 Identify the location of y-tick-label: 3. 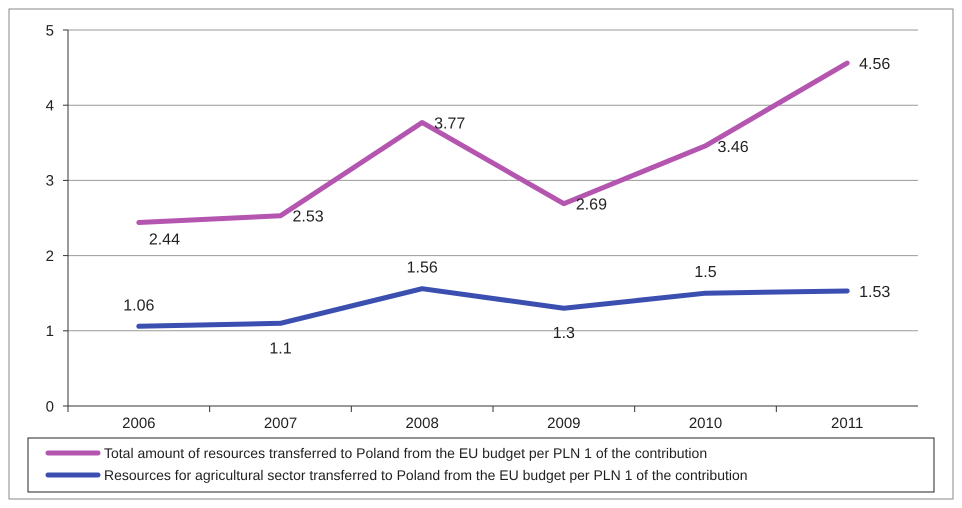
(50, 181).